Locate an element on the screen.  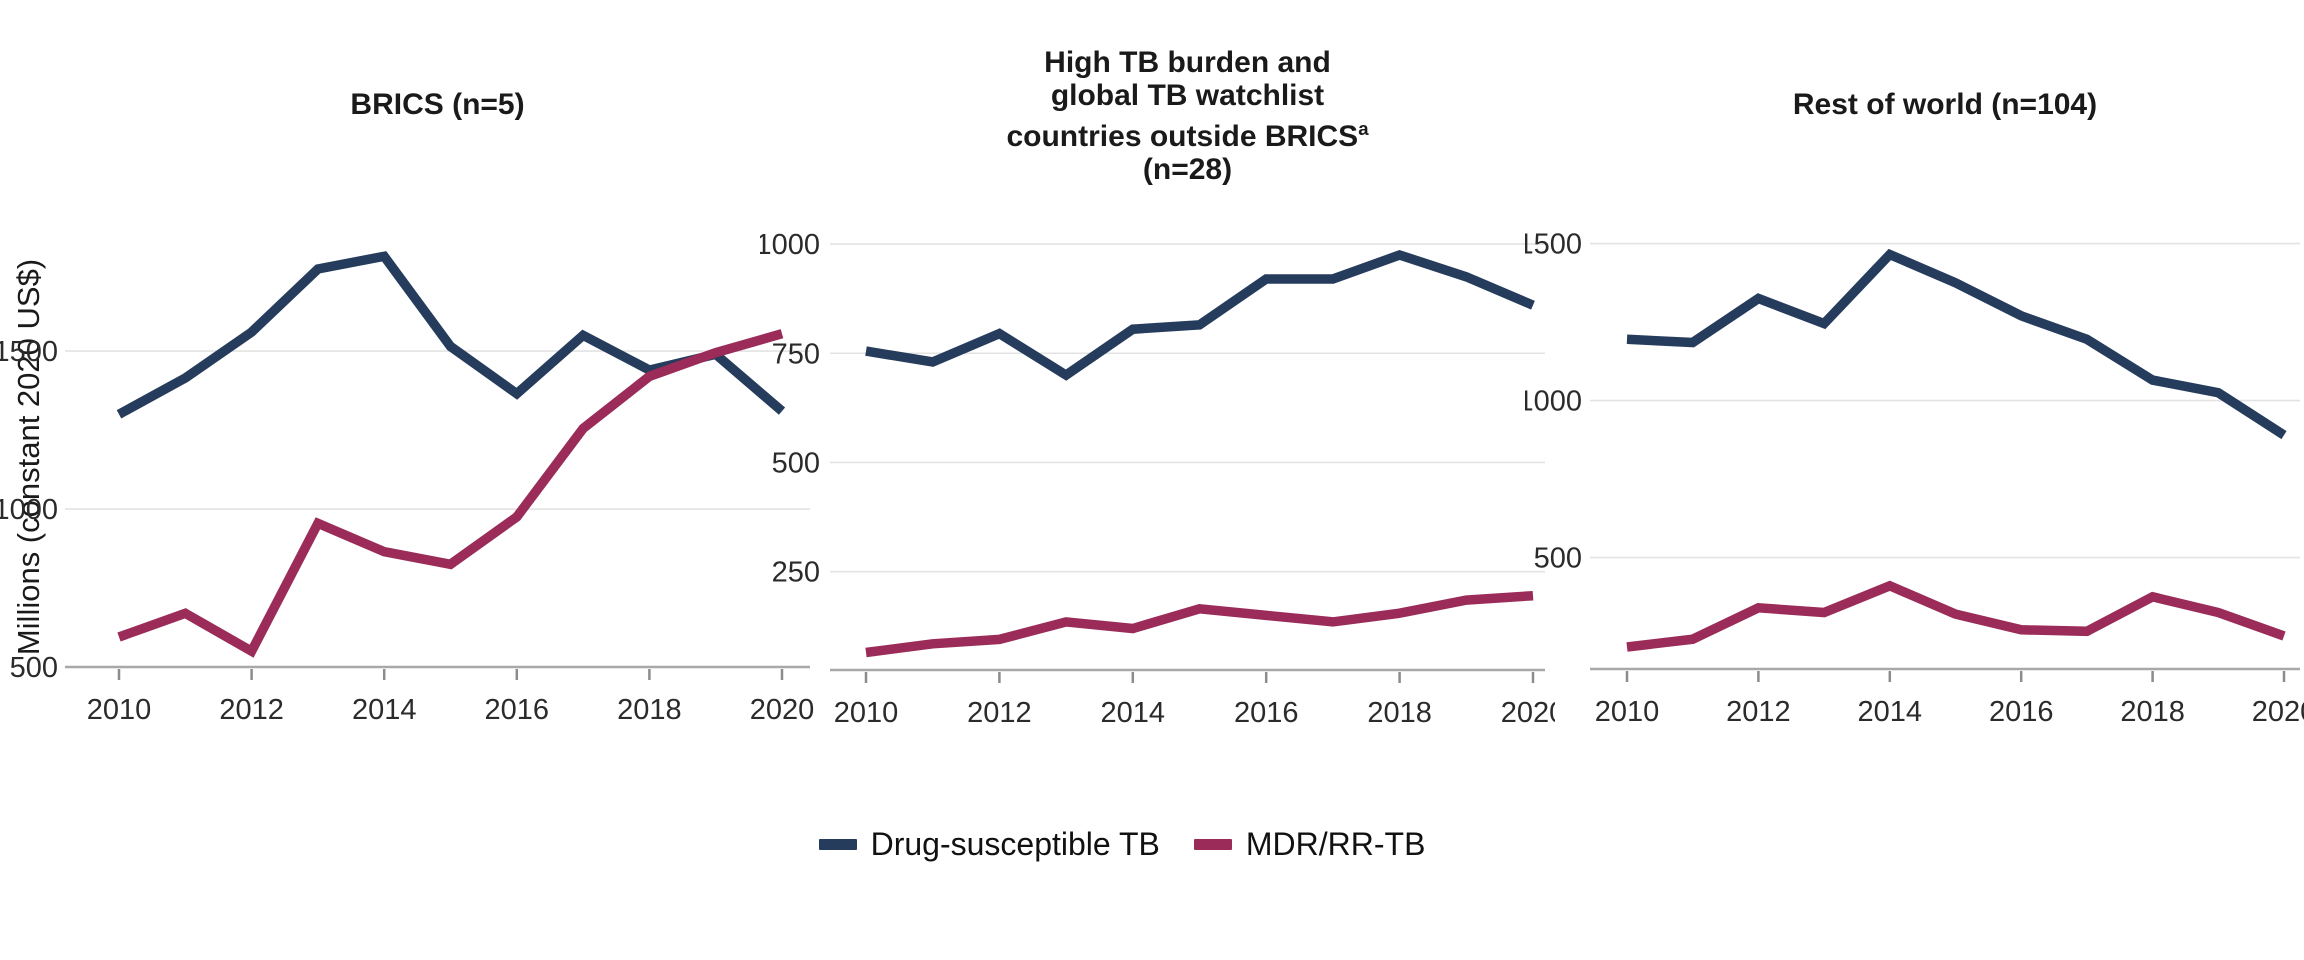
y-tick-label: 750 is located at coordinates (796, 354).